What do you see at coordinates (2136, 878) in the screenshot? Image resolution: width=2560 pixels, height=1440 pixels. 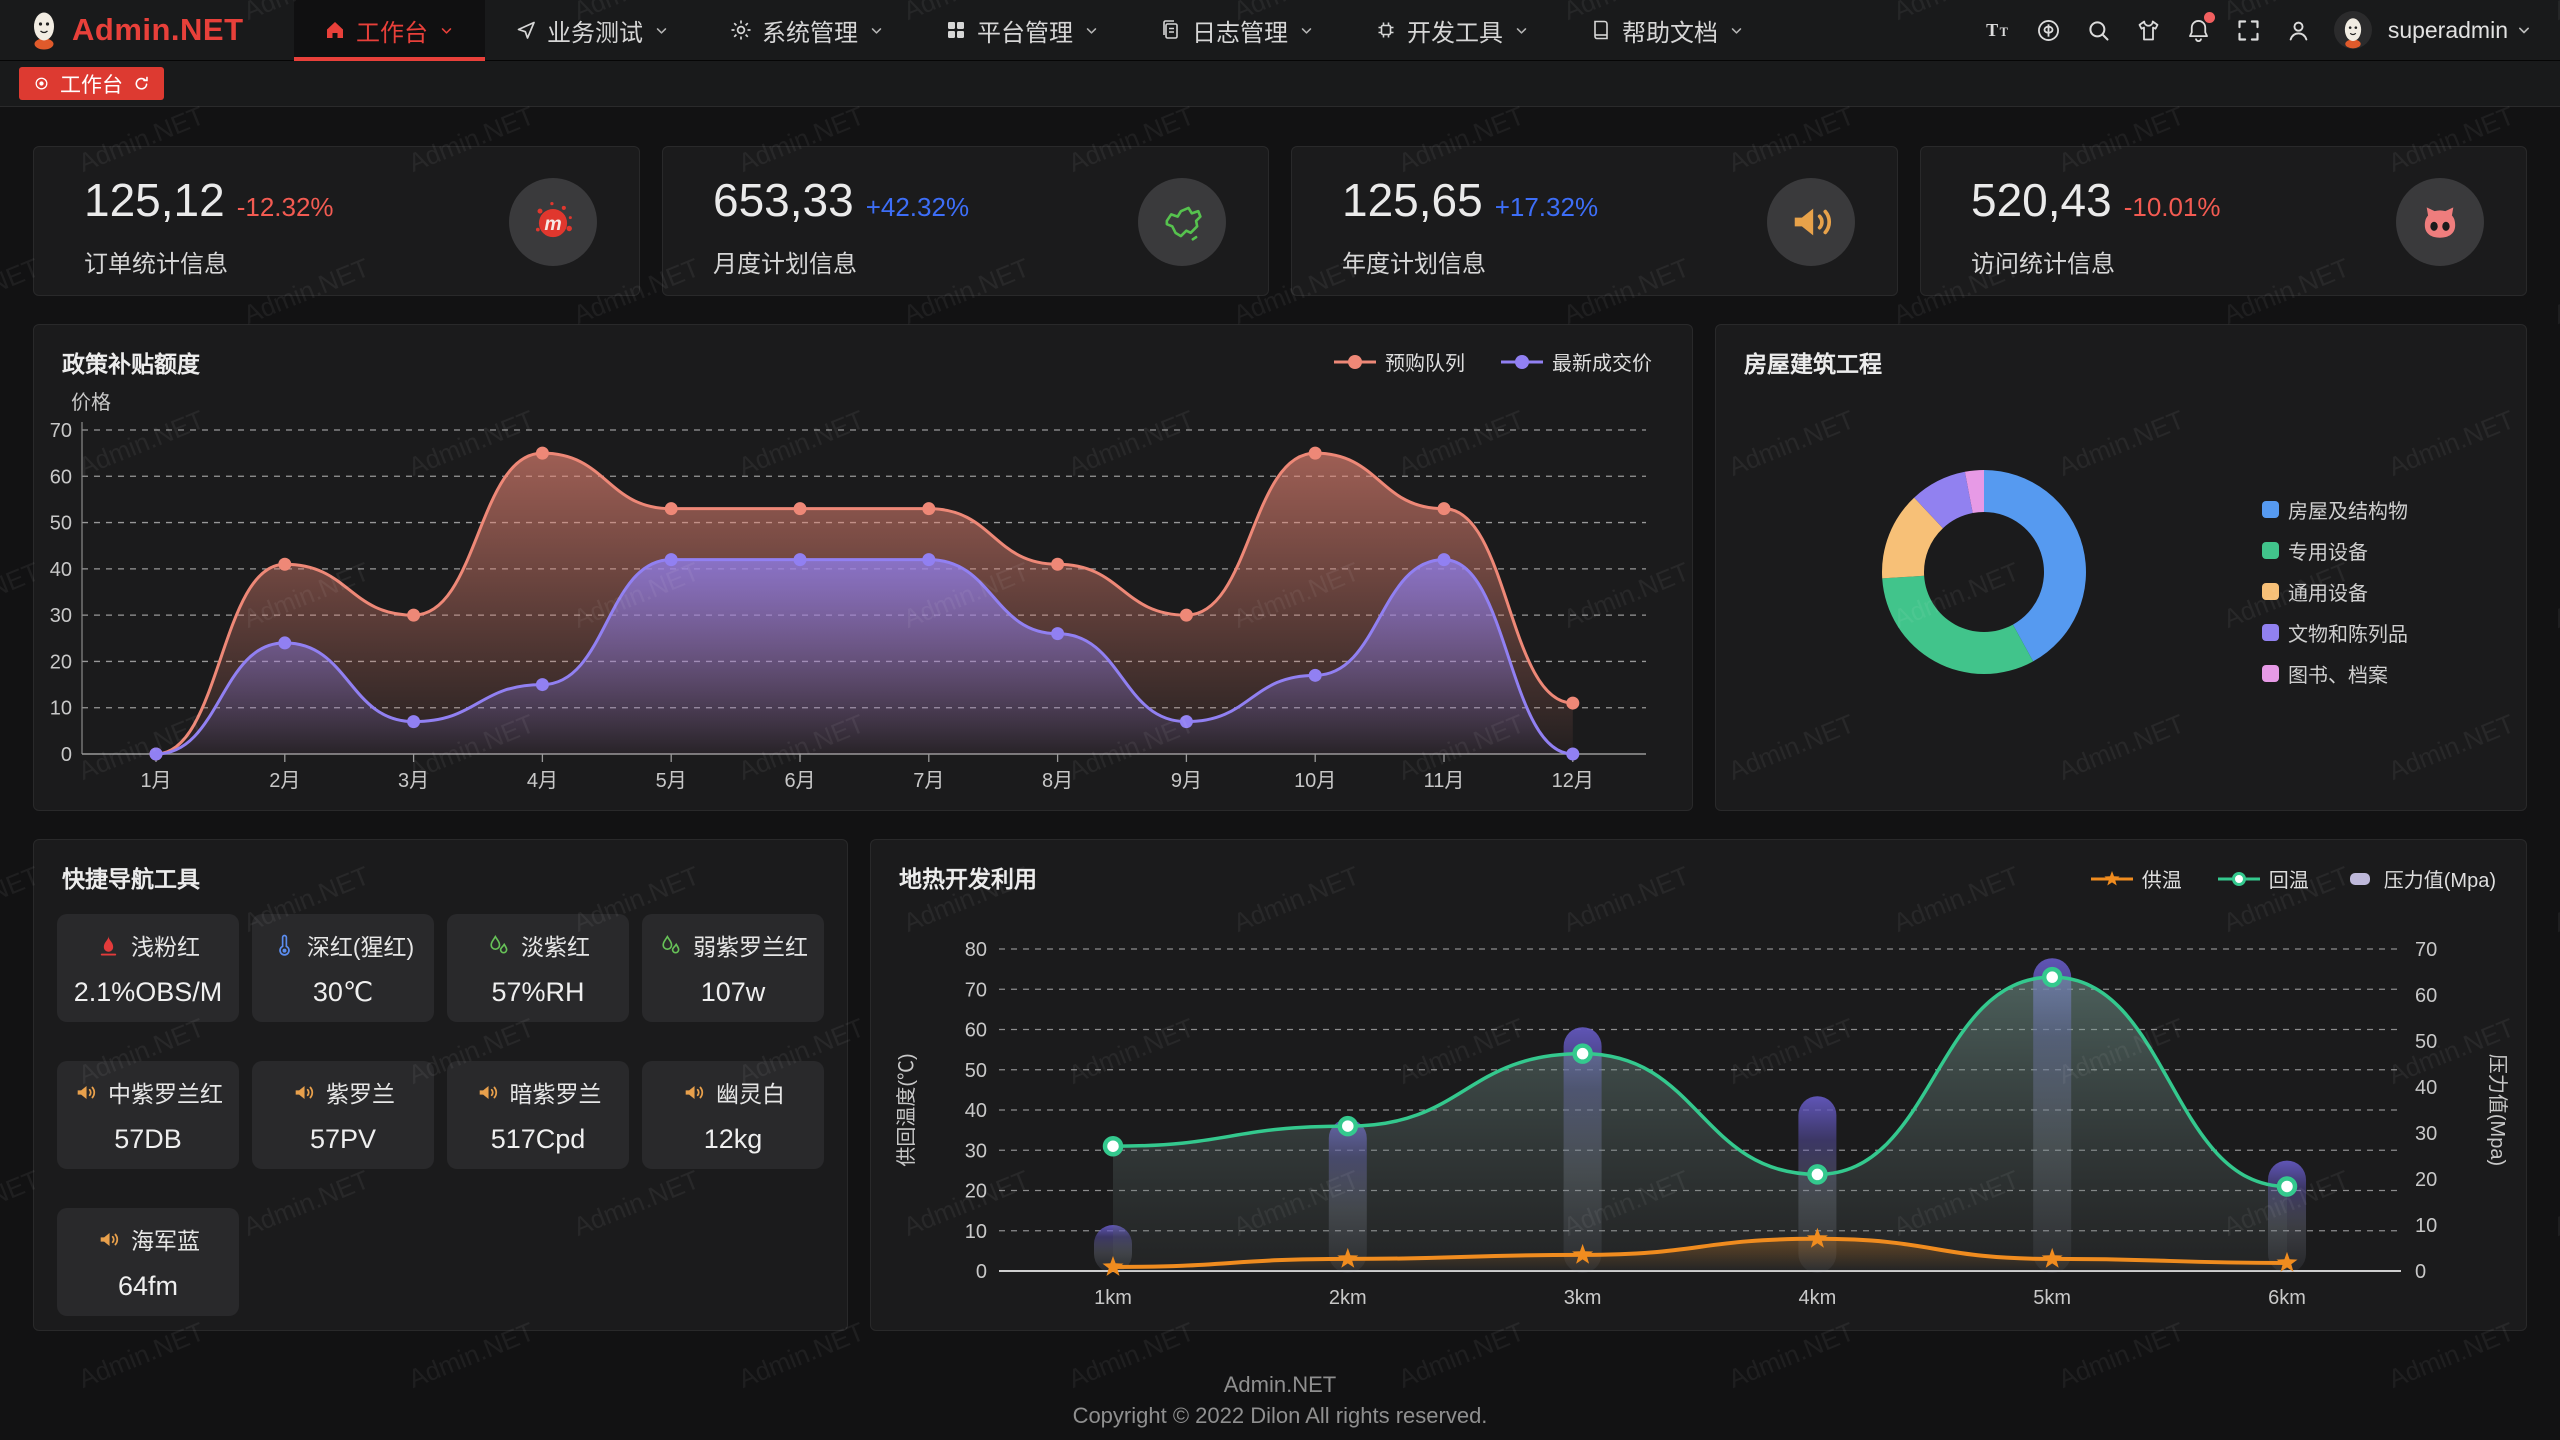 I see `legend-item-1: 供温` at bounding box center [2136, 878].